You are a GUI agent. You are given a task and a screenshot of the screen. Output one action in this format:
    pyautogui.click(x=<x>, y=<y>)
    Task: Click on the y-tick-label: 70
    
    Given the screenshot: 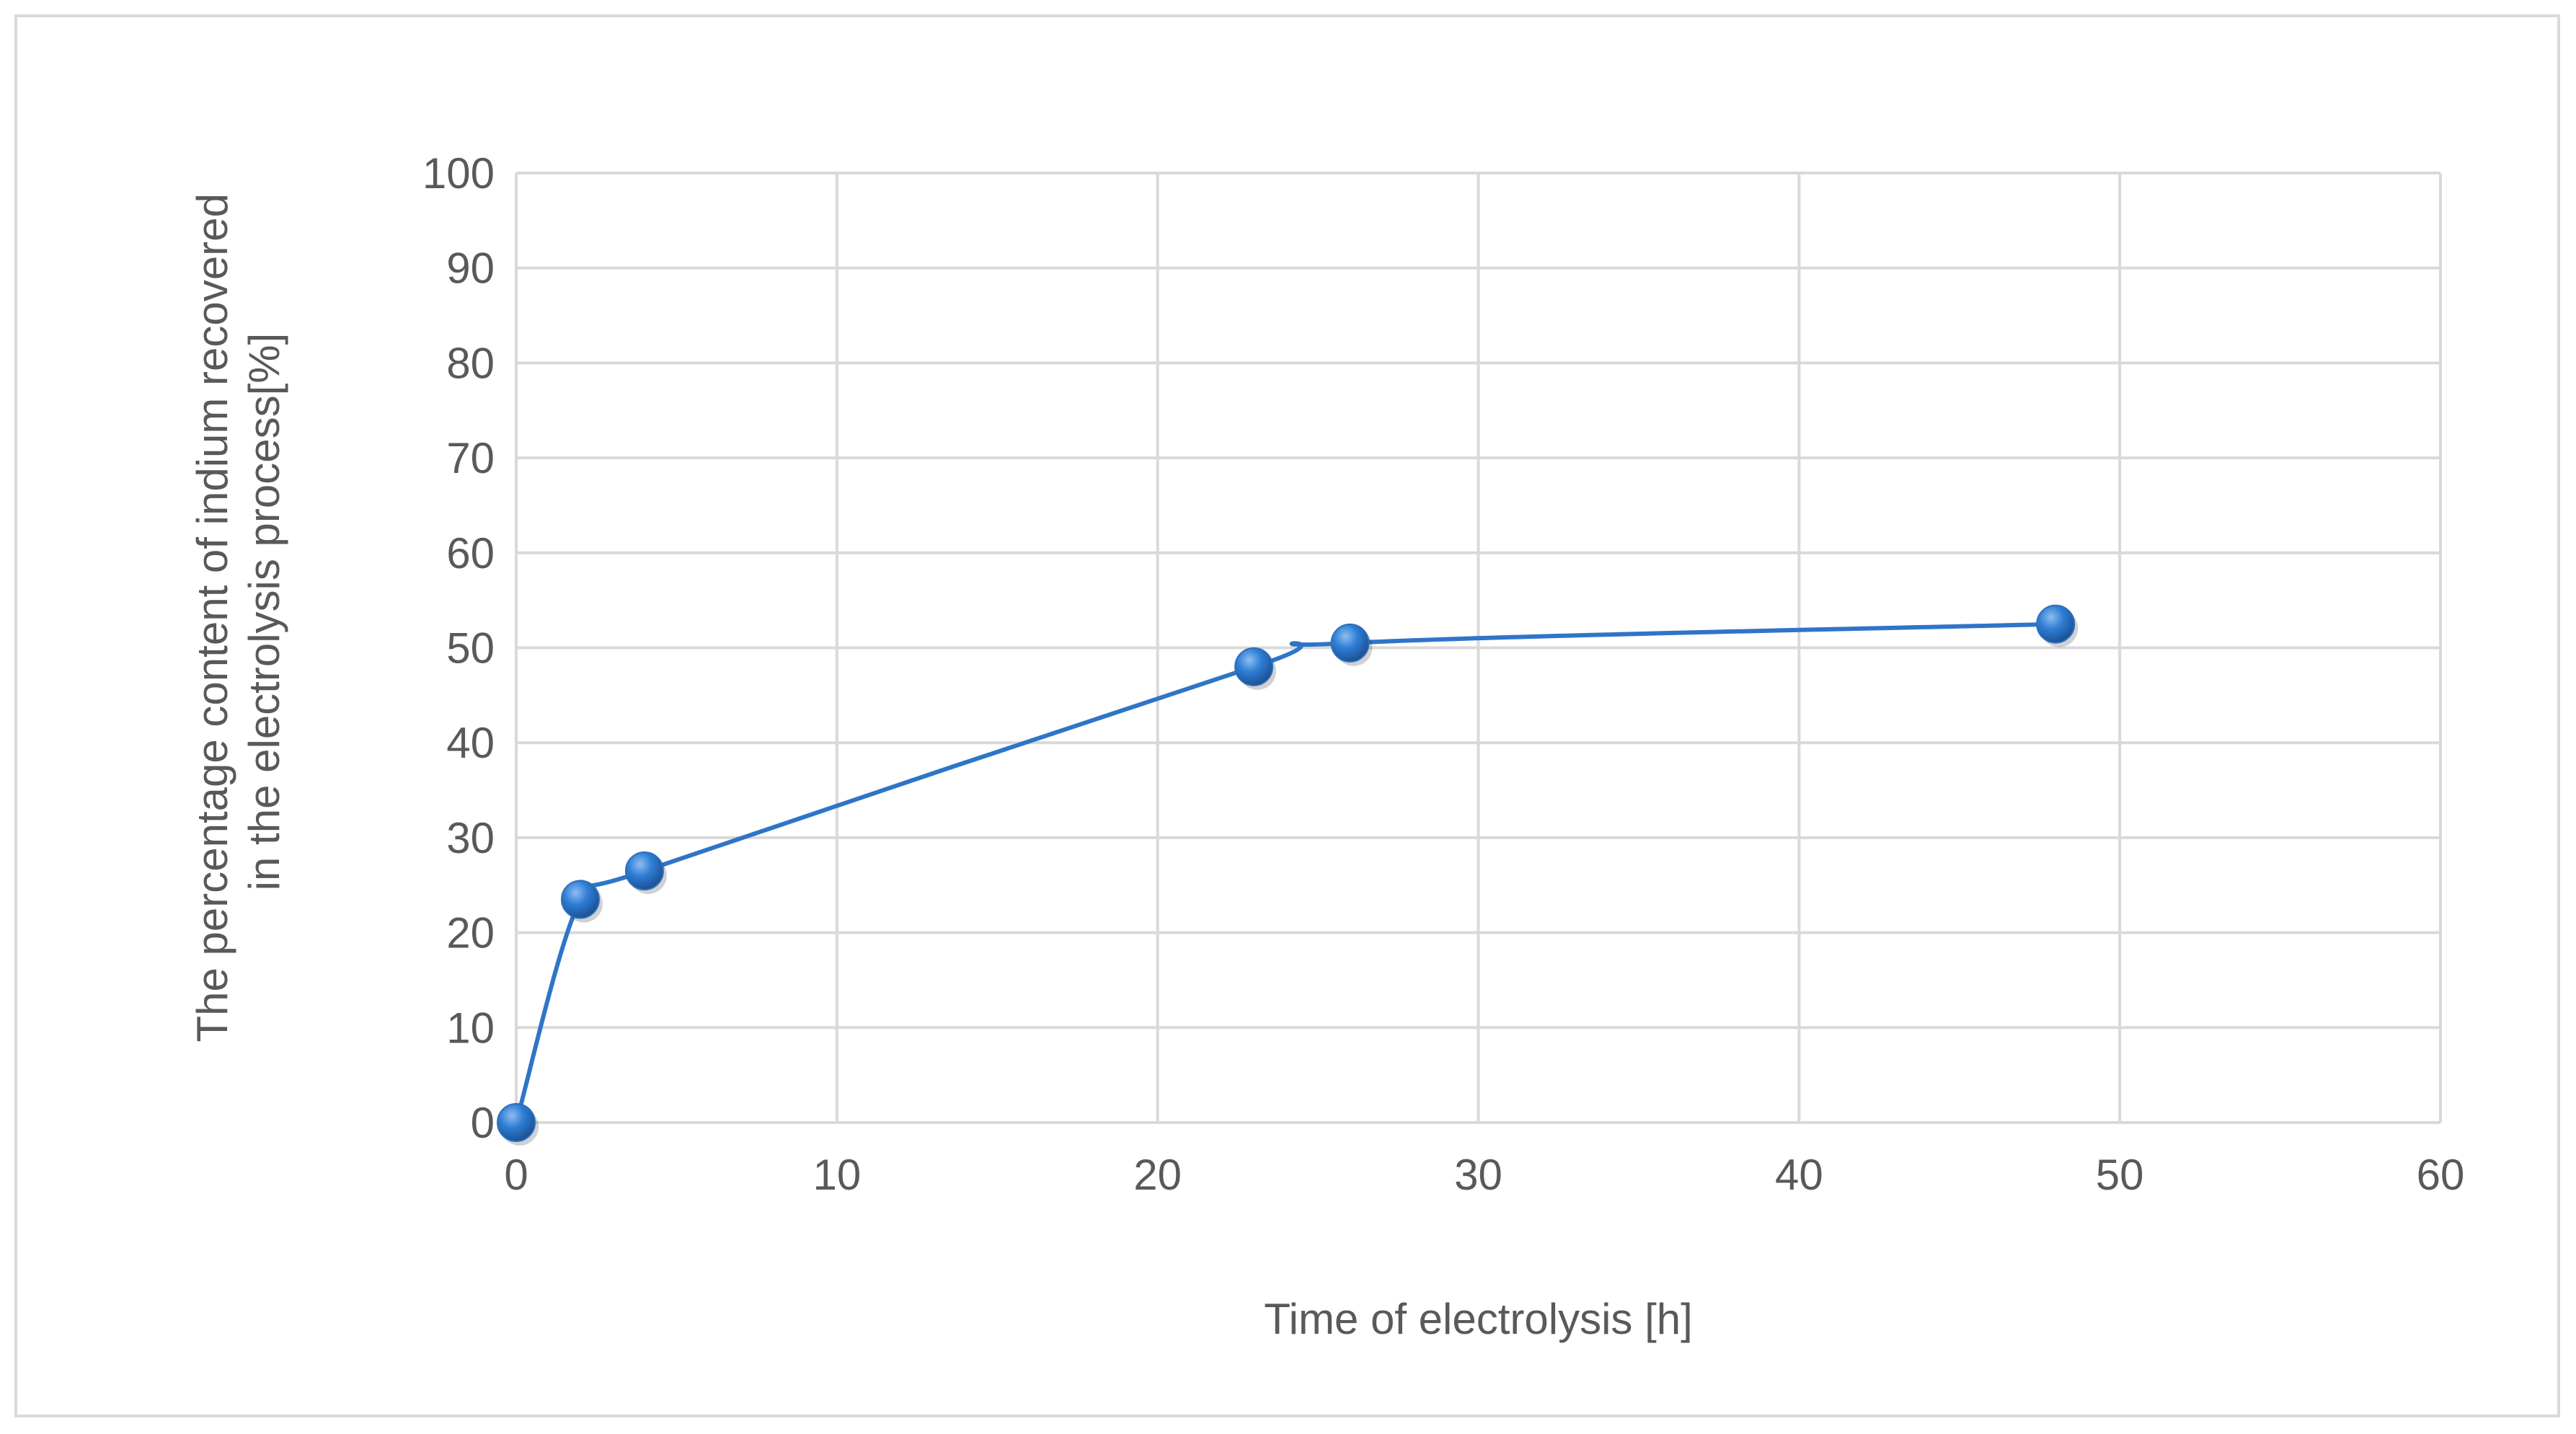 What is the action you would take?
    pyautogui.click(x=470, y=458)
    